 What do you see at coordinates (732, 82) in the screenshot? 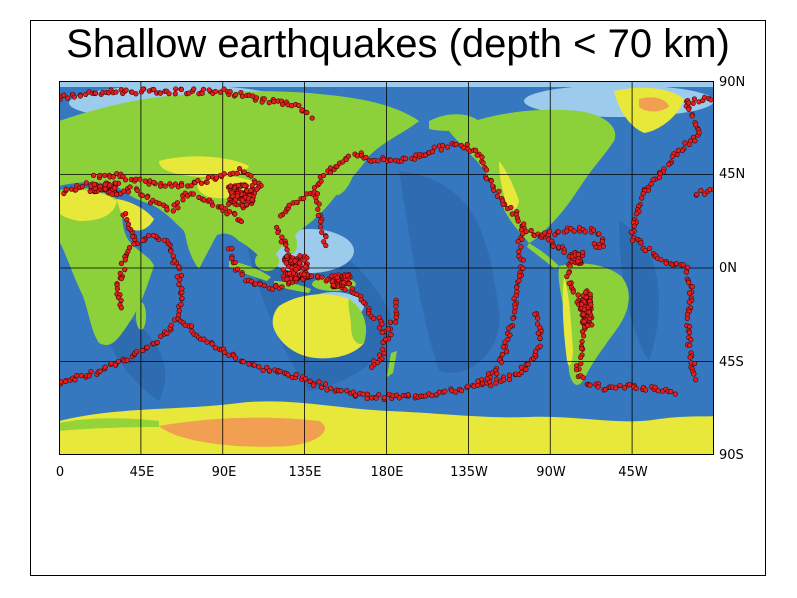
I see `lat-label-90n: 90N` at bounding box center [732, 82].